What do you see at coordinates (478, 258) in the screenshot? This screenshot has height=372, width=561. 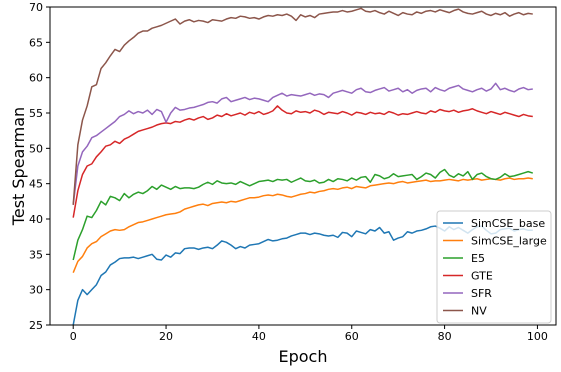 I see `legend-label: E5` at bounding box center [478, 258].